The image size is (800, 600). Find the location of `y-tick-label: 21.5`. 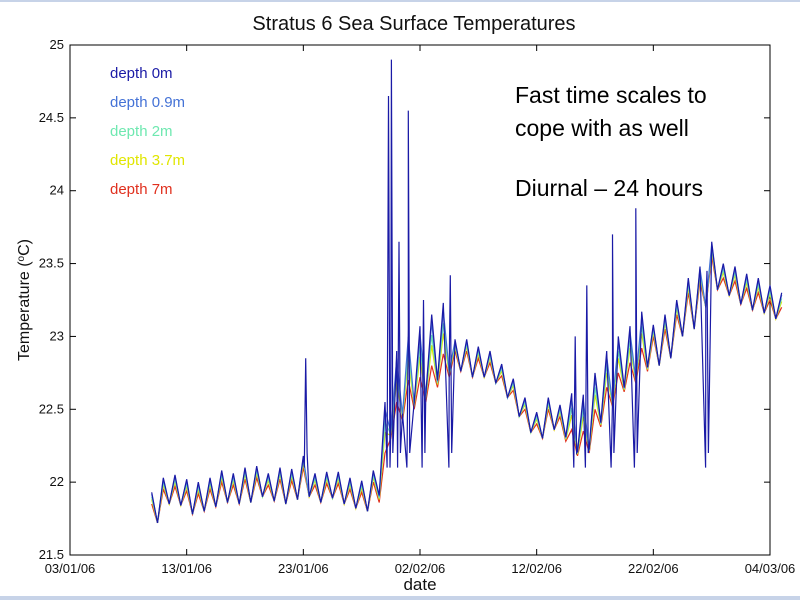

y-tick-label: 21.5 is located at coordinates (51, 554).